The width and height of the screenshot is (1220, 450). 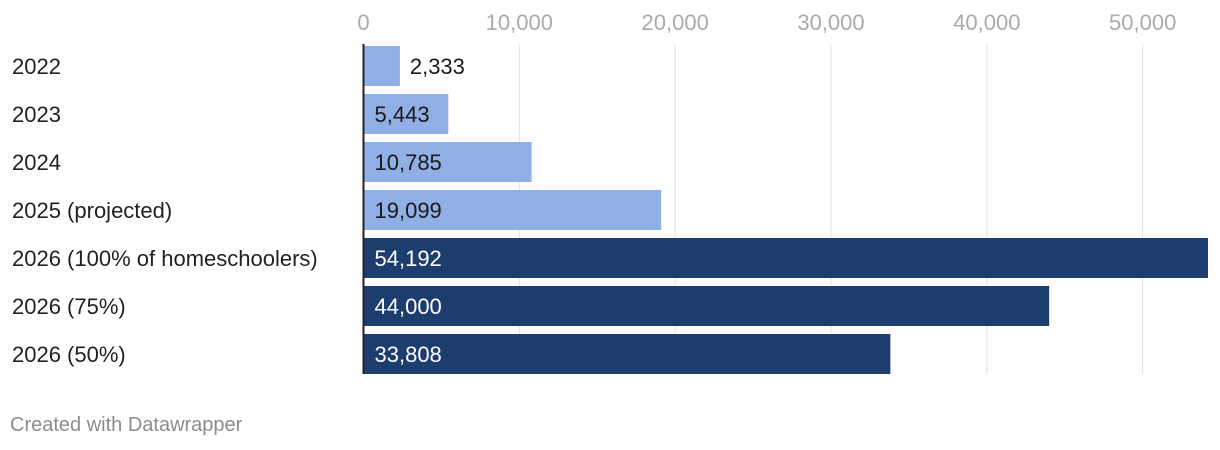 I want to click on value-label: 19,099, so click(x=408, y=210).